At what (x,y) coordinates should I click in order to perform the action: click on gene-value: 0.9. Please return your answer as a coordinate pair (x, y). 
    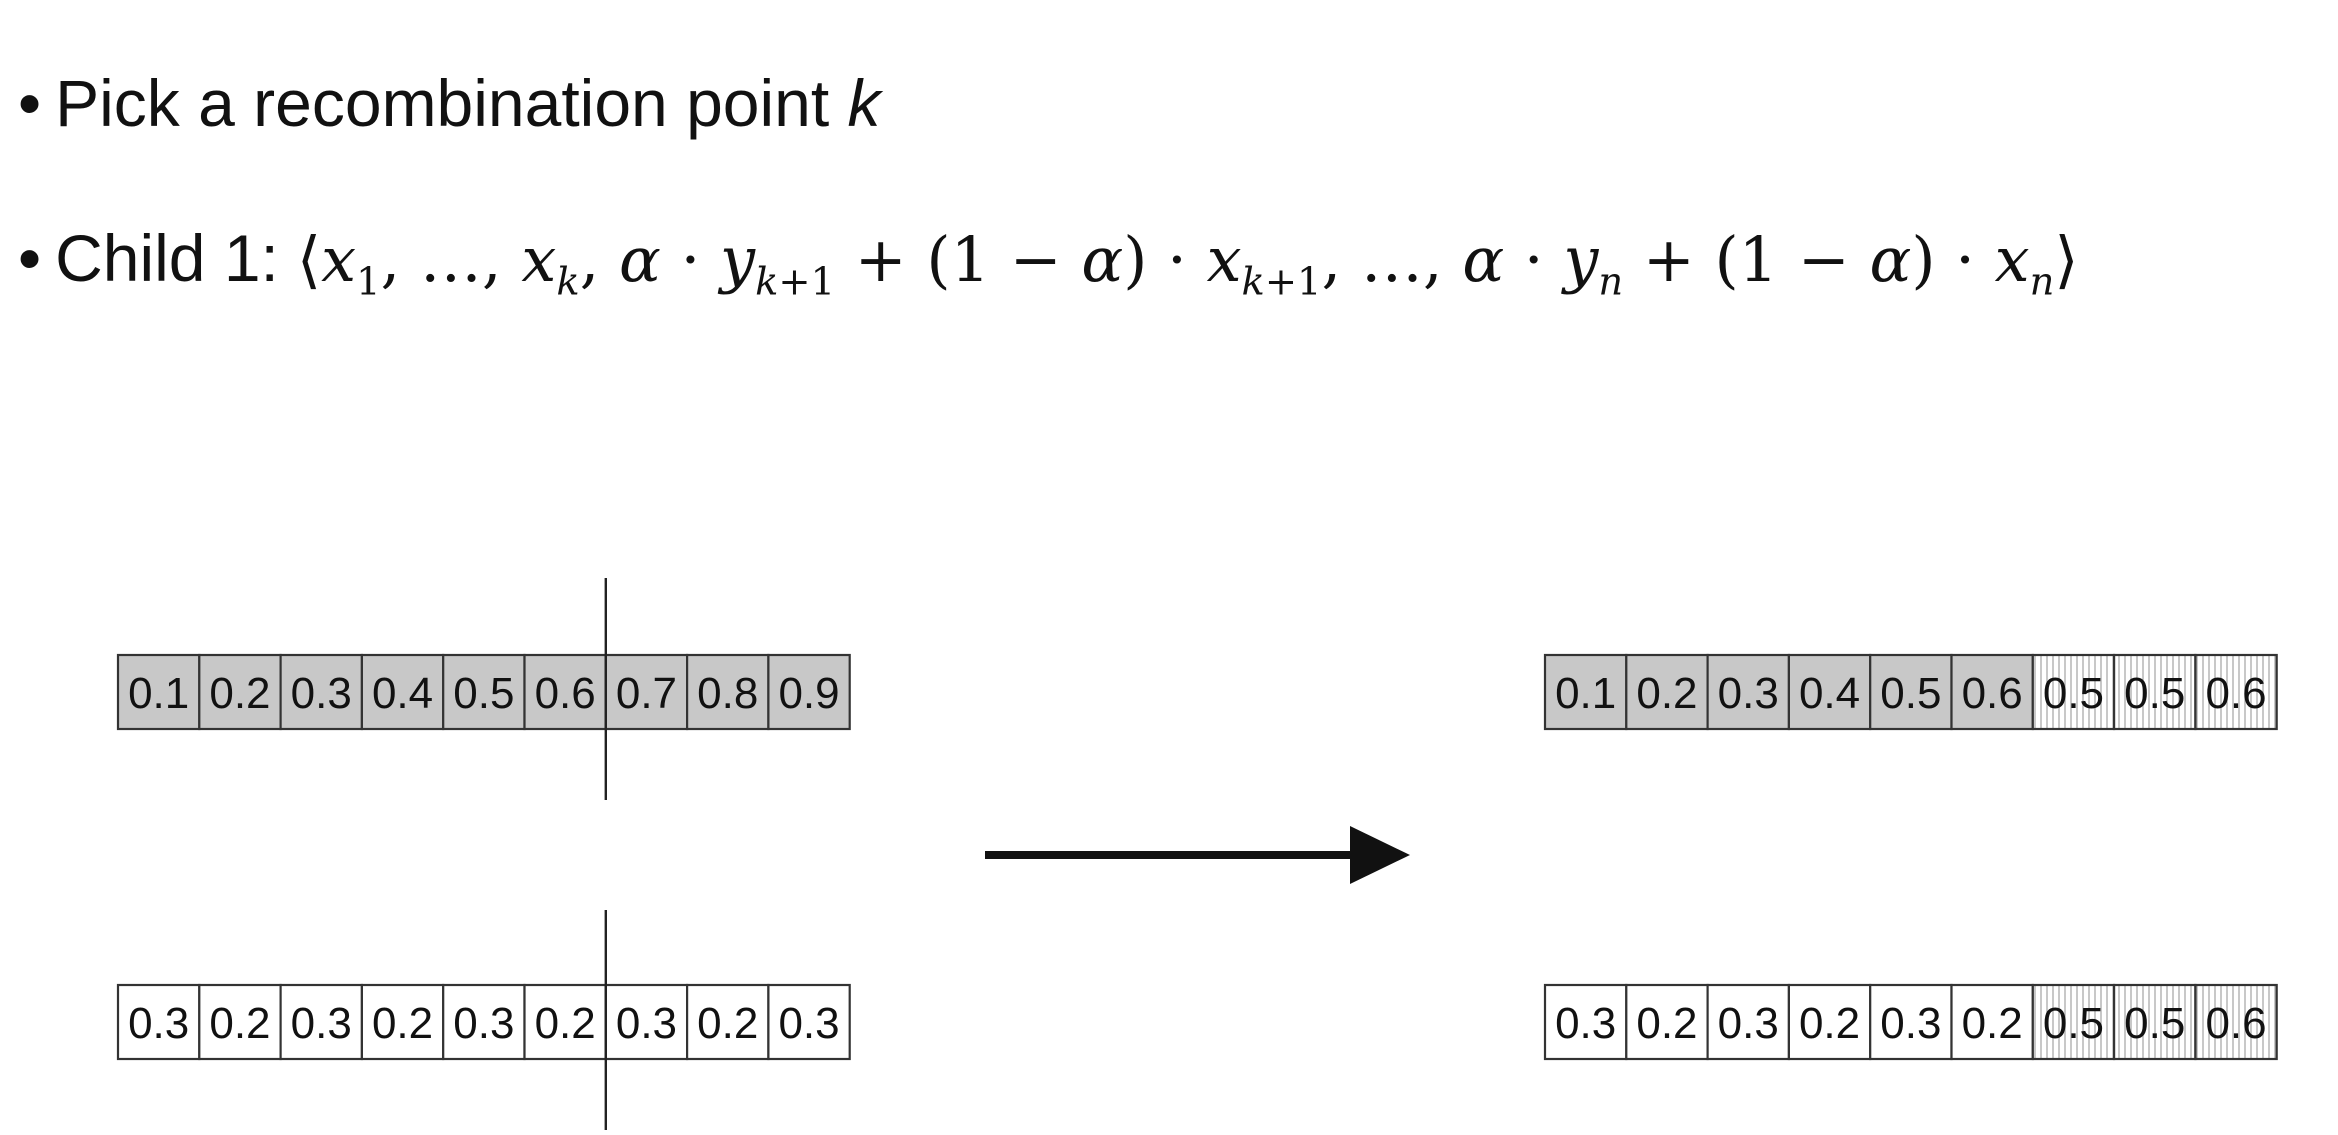
    Looking at the image, I should click on (808, 693).